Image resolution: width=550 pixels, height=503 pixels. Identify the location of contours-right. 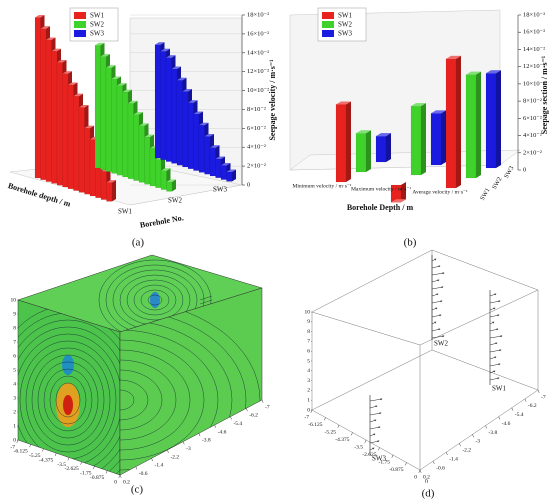
(190, 387).